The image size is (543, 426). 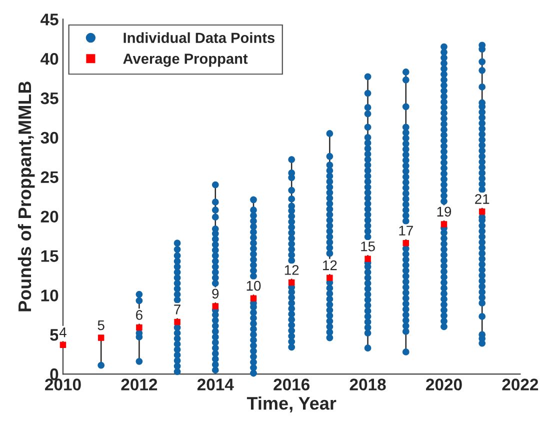 What do you see at coordinates (185, 60) in the screenshot?
I see `legend-label: Average Proppant` at bounding box center [185, 60].